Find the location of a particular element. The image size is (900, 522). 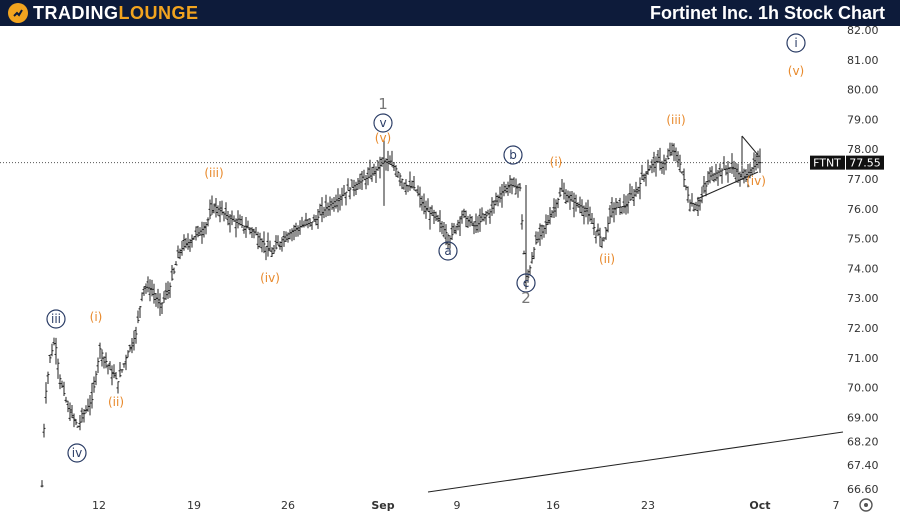

chart-title: Fortinet Inc. 1h Stock Chart is located at coordinates (767, 13).